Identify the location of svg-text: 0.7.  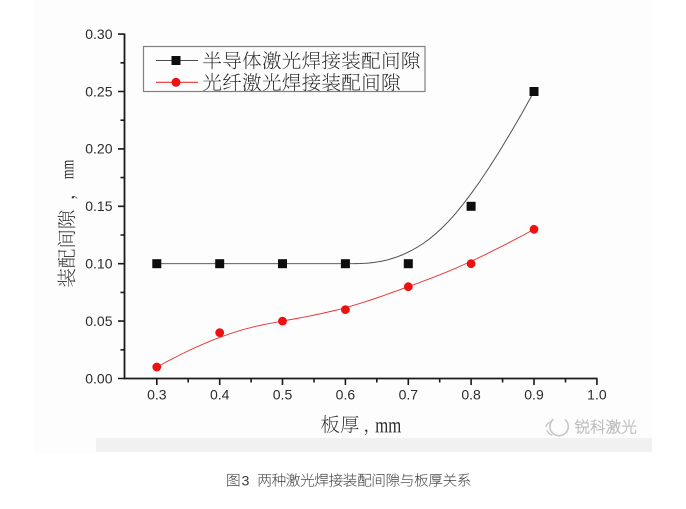
(409, 395).